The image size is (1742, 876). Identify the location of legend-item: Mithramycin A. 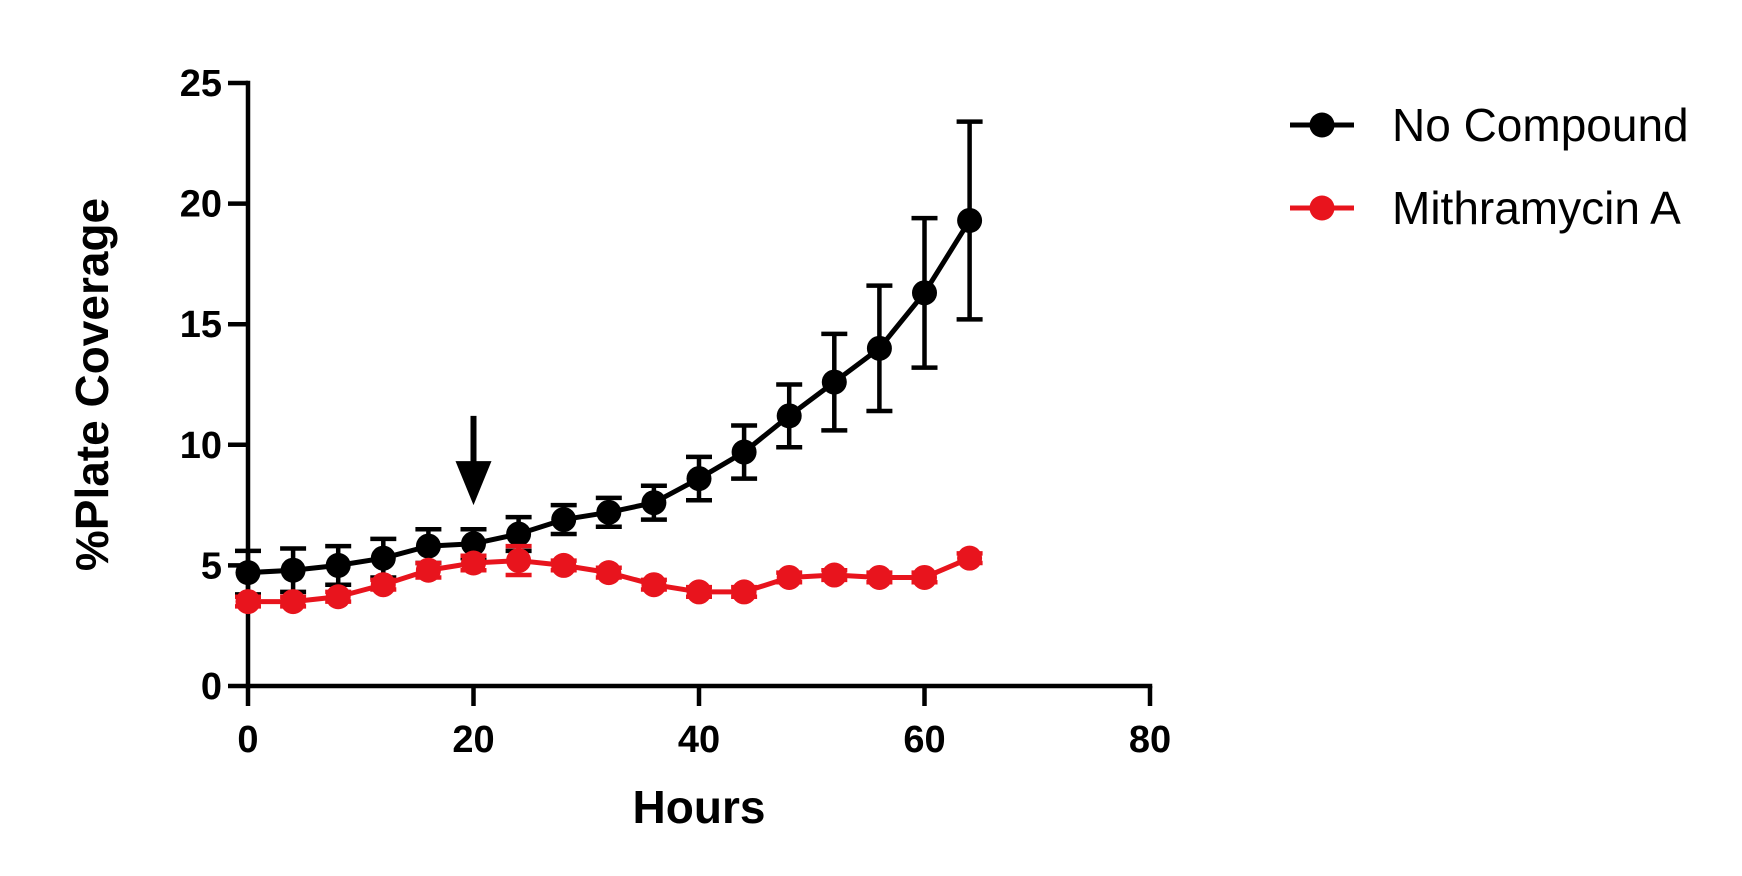
(1485, 208).